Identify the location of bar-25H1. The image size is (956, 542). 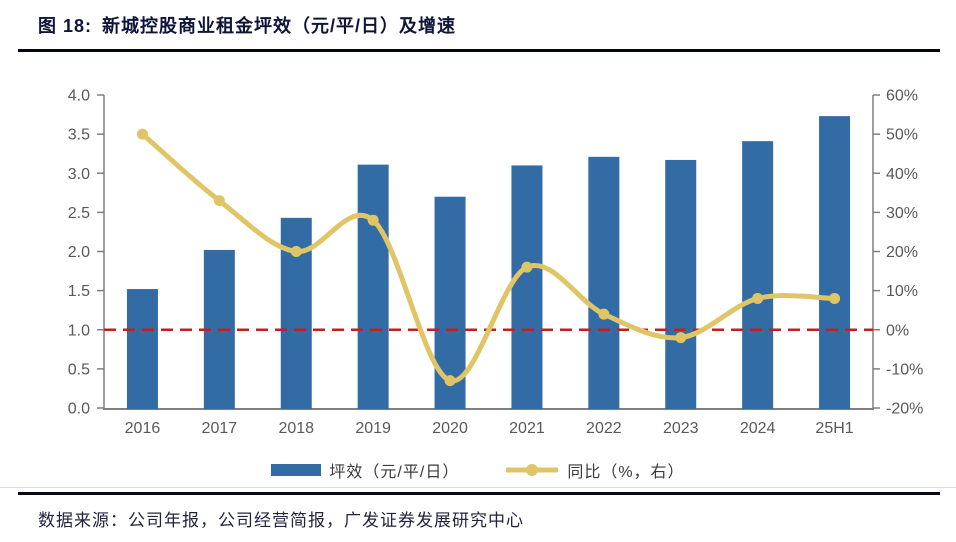
(835, 262).